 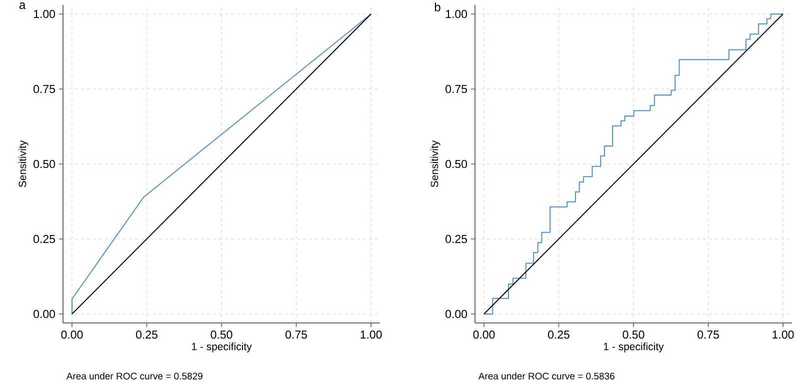 I want to click on text: Area under ROC curve = 0.5836, so click(x=546, y=376).